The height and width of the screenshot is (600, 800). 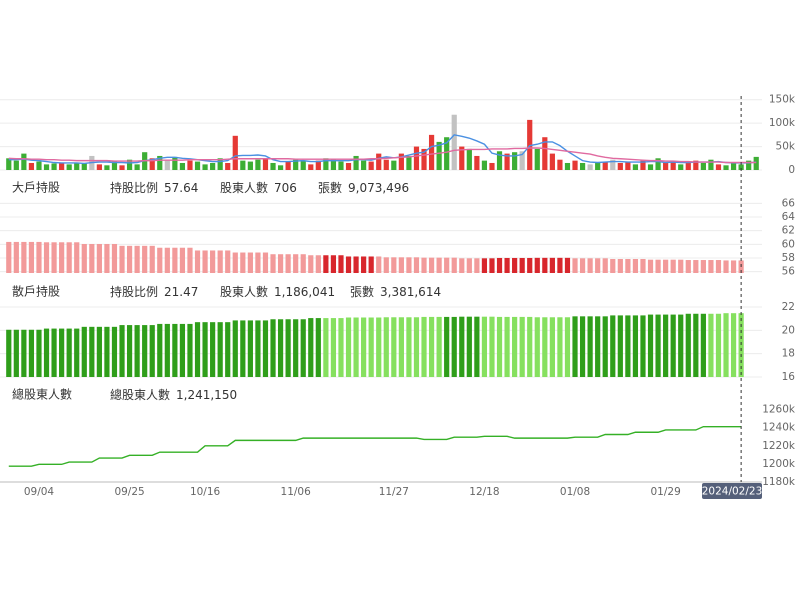 I want to click on stat-label: 持股比例, so click(x=134, y=187).